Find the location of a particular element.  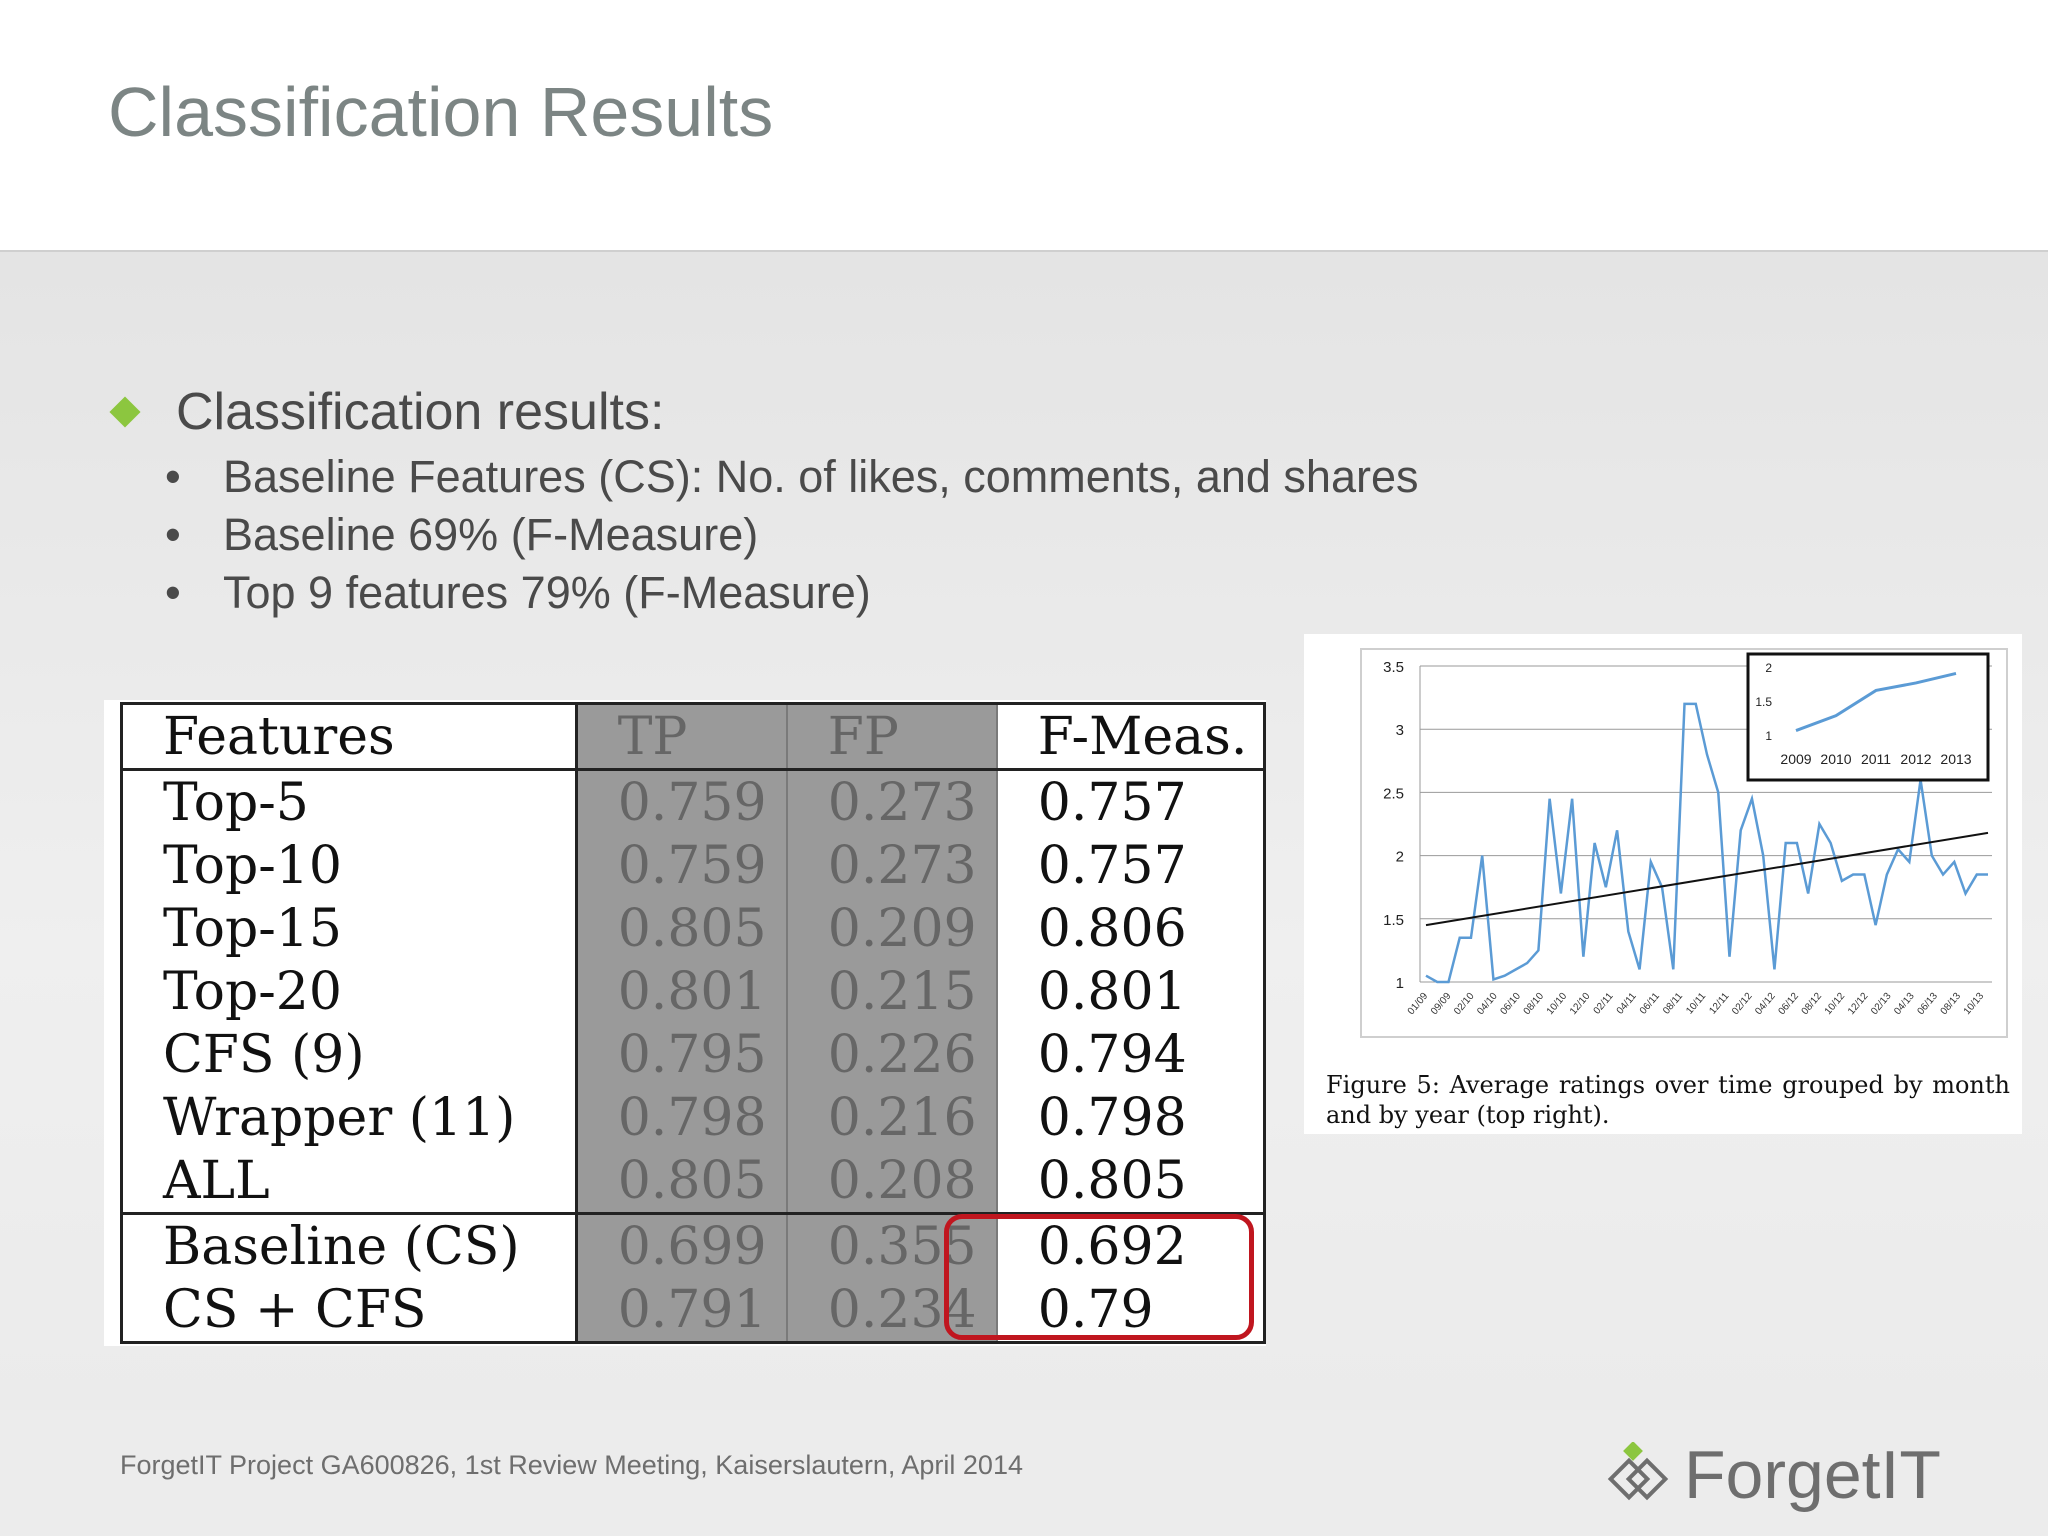

inset-y-tick-label: 1.5 is located at coordinates (1763, 702).